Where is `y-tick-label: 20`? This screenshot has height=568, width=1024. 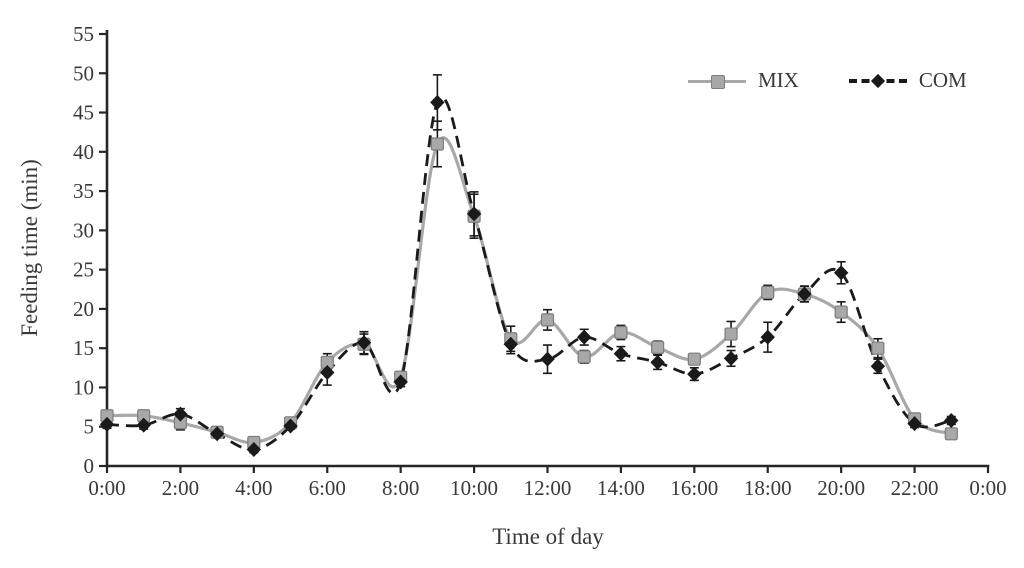
y-tick-label: 20 is located at coordinates (83, 309).